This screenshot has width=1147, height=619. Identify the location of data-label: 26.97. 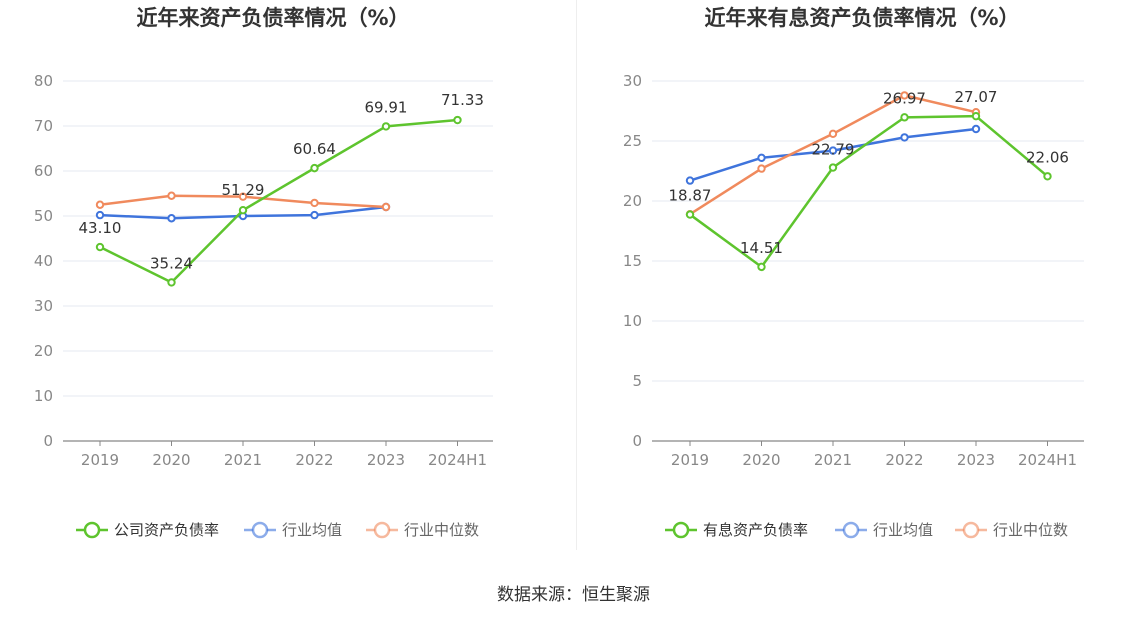
(904, 98).